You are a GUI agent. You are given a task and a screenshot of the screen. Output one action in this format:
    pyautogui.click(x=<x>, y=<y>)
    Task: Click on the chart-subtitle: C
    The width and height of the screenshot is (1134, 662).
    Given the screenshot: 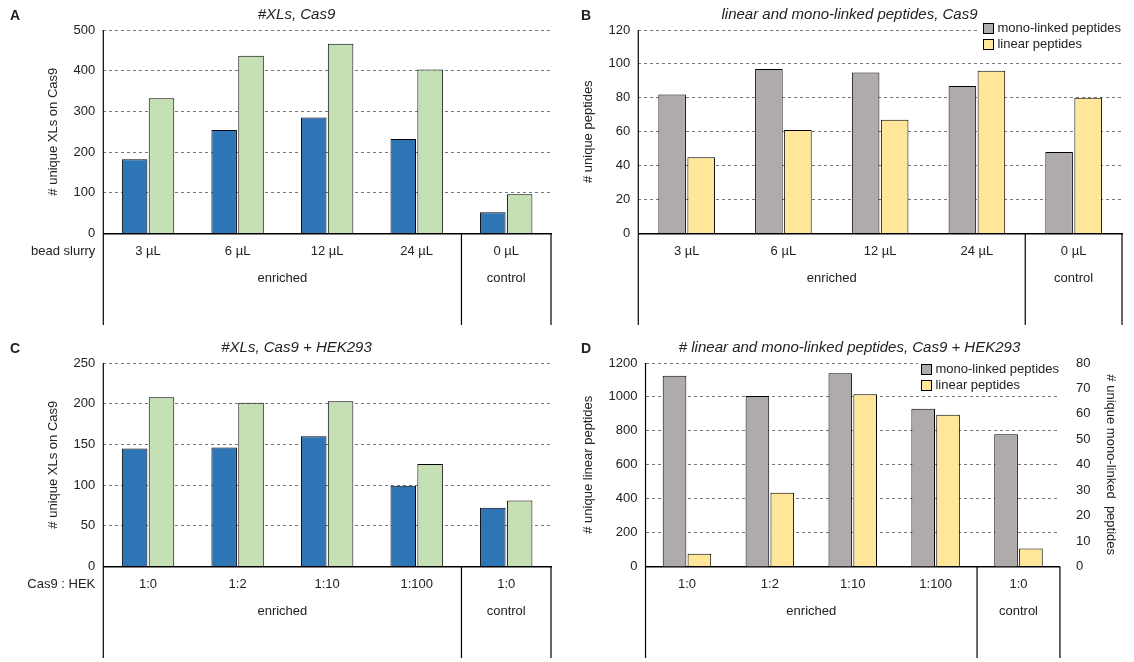 What is the action you would take?
    pyautogui.click(x=15, y=347)
    